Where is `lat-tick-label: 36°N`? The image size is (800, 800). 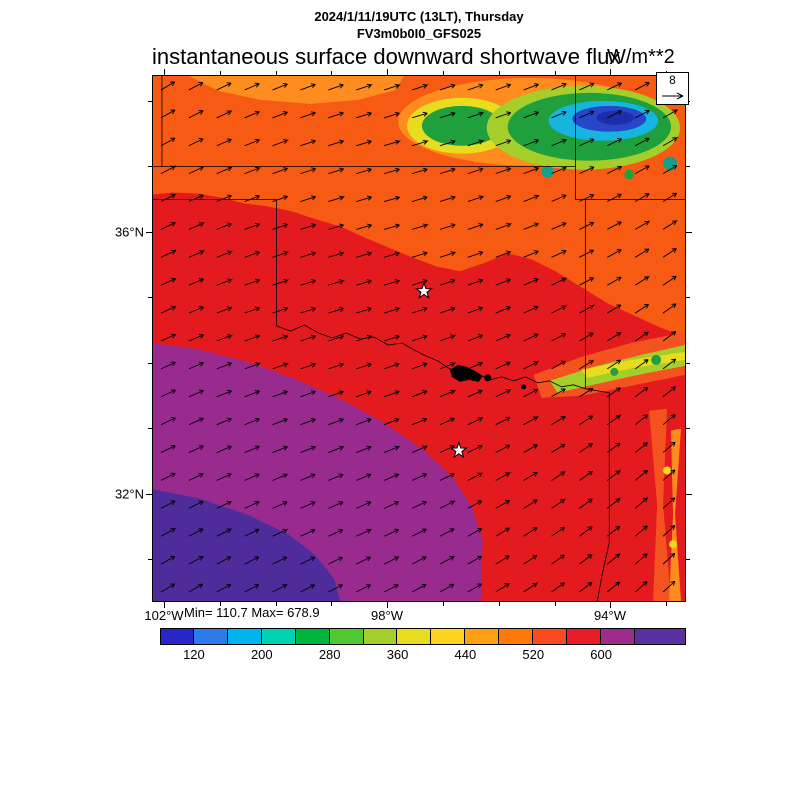 lat-tick-label: 36°N is located at coordinates (129, 232).